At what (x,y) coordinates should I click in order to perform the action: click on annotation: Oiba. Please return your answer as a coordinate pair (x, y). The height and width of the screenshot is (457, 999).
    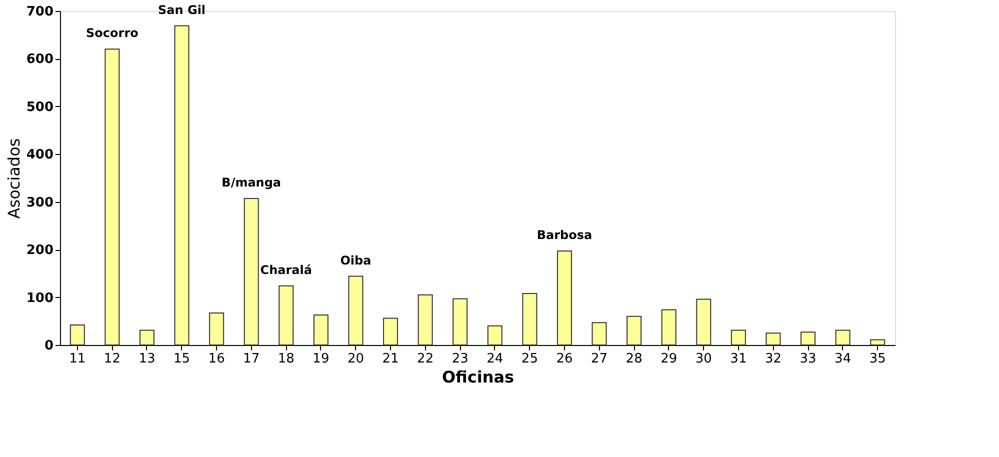
    Looking at the image, I should click on (356, 260).